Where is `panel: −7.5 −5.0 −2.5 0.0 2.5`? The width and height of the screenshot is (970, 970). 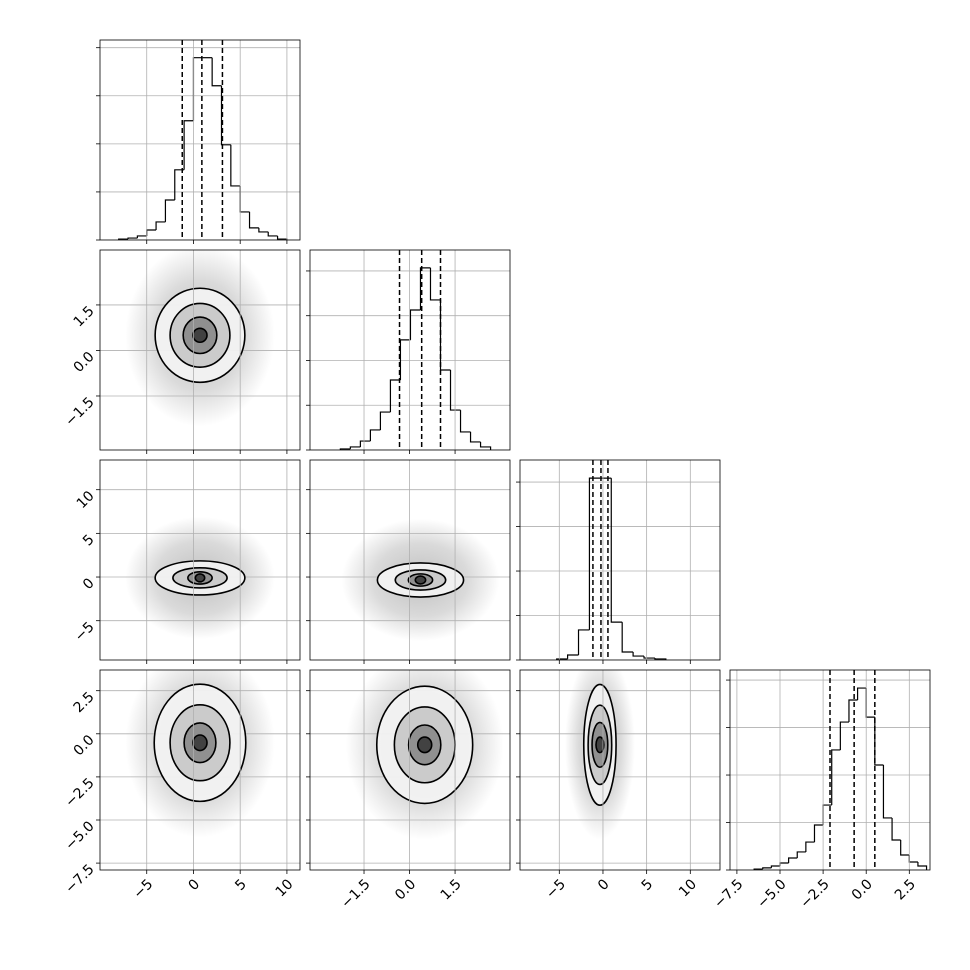 panel: −7.5 −5.0 −2.5 0.0 2.5 is located at coordinates (821, 790).